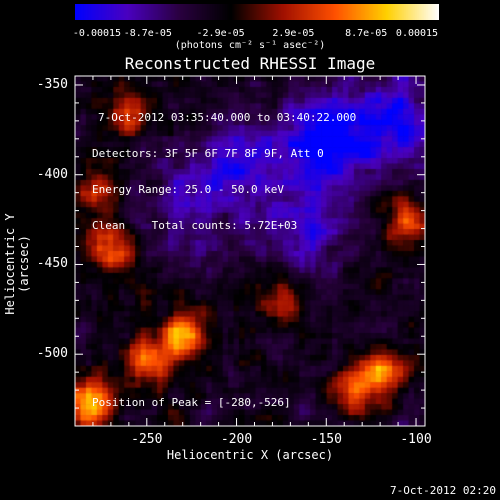 The width and height of the screenshot is (500, 500). What do you see at coordinates (147, 33) in the screenshot?
I see `colorbar-tick-label: -8.7e-05` at bounding box center [147, 33].